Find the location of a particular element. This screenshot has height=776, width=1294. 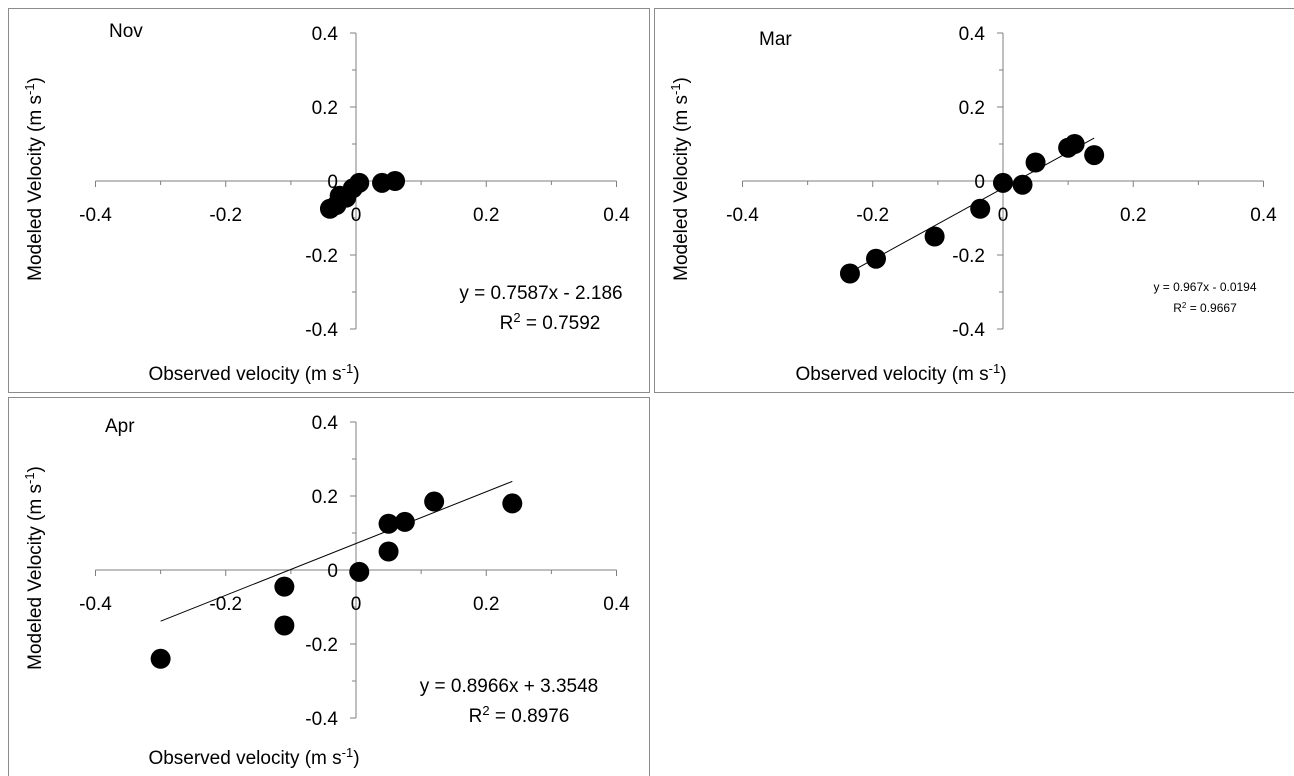

trend-equation: y = 0.8966x + 3.3548 is located at coordinates (509, 686).